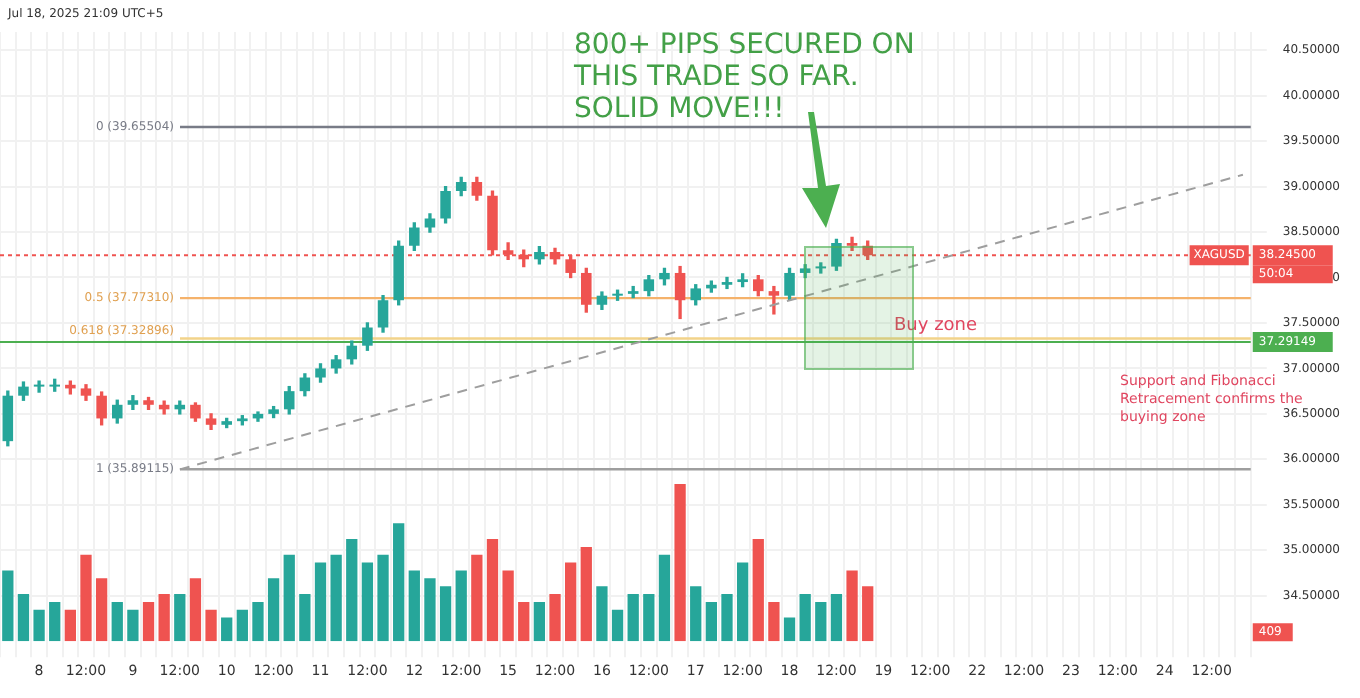  What do you see at coordinates (743, 77) in the screenshot?
I see `annotation: 800+ PIPS SECURED ON THIS TRADE SO FAR. SOLID MOVE!!!` at bounding box center [743, 77].